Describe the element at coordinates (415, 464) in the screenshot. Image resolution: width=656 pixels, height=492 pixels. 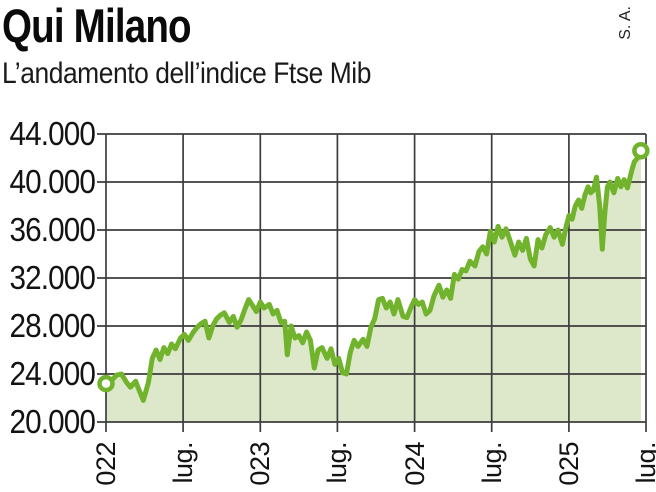
I see `x-axis-label: 024` at that location.